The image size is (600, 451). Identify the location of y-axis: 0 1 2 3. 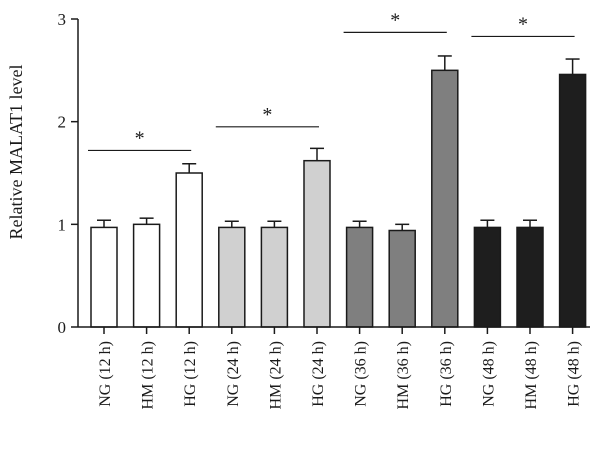
(68, 173).